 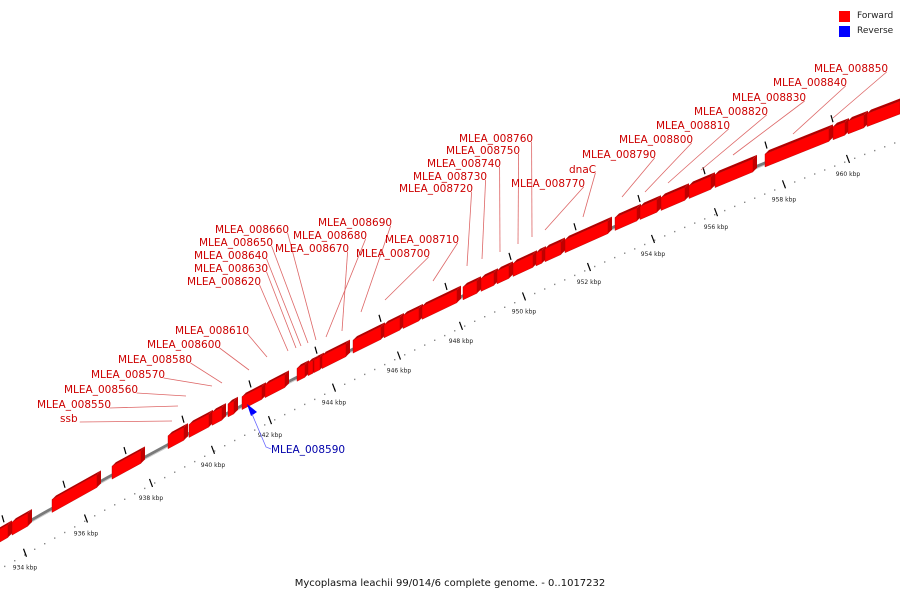 I want to click on gene-label: MLEA_008640, so click(x=231, y=256).